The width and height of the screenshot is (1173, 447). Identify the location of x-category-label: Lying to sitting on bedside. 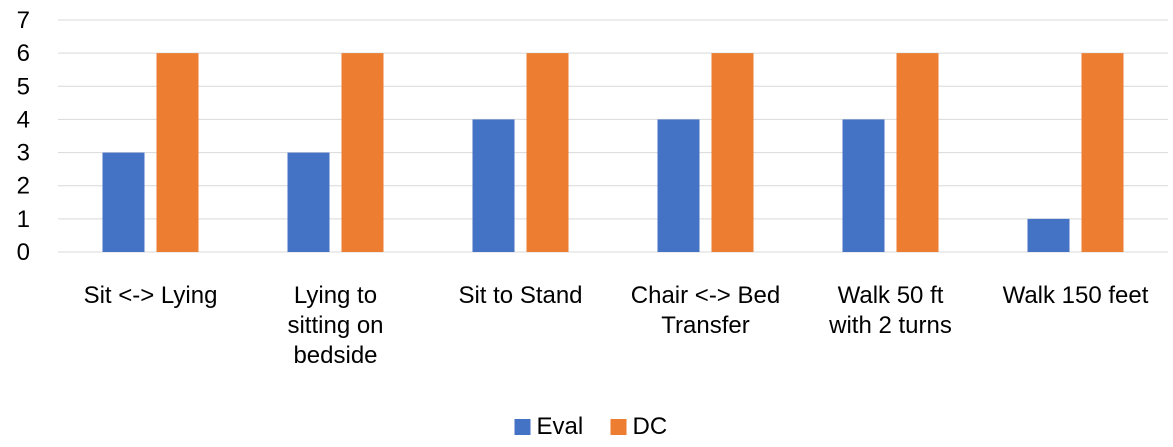
(335, 325).